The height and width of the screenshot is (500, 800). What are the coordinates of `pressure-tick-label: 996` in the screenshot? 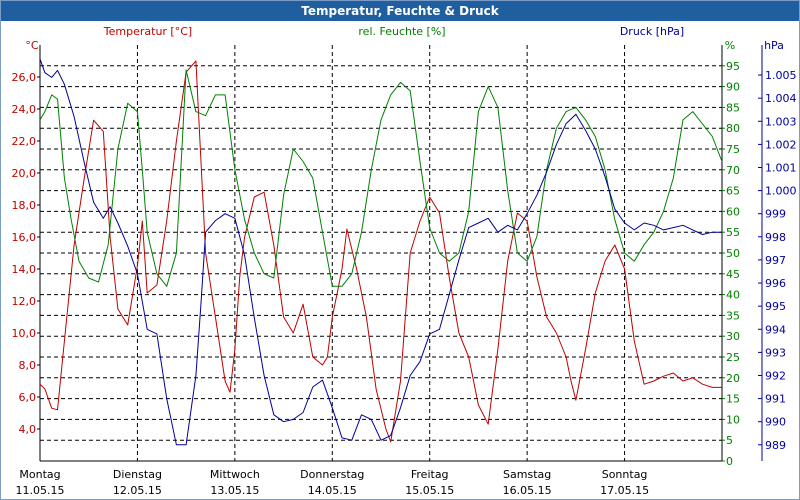 It's located at (775, 283).